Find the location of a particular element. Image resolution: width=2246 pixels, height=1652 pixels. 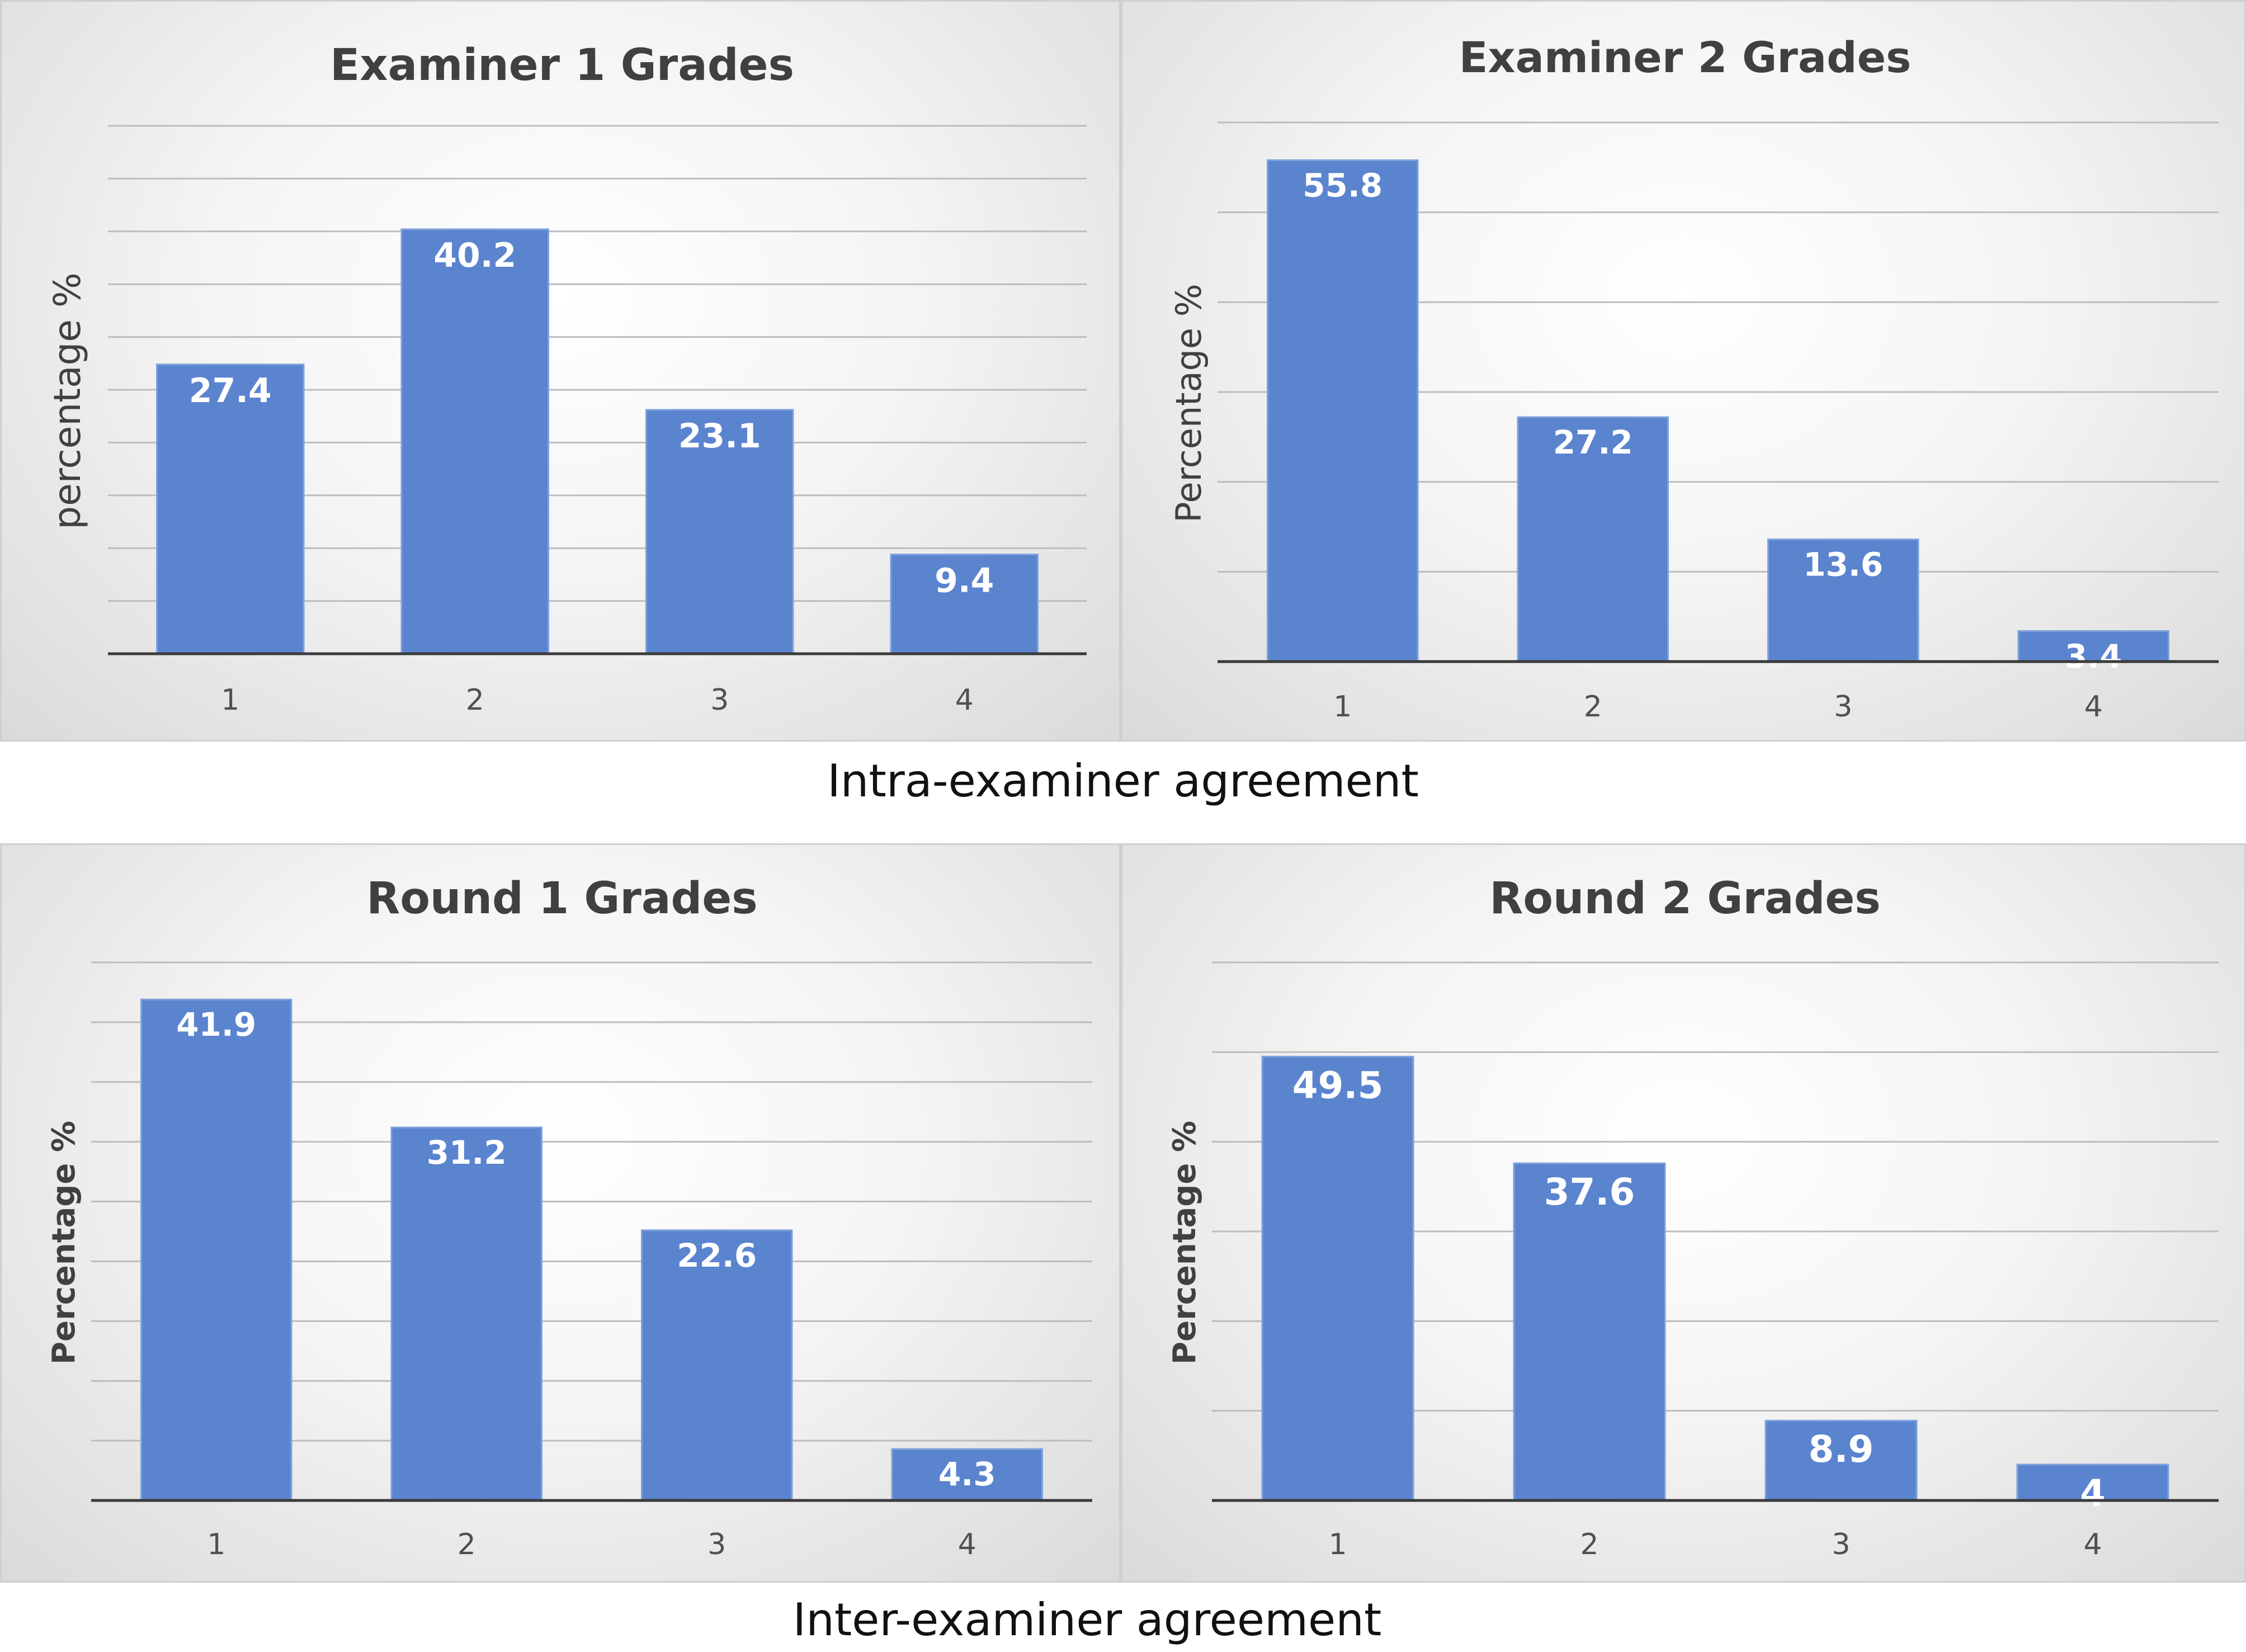

data-label-4: 4.3 is located at coordinates (967, 1474).